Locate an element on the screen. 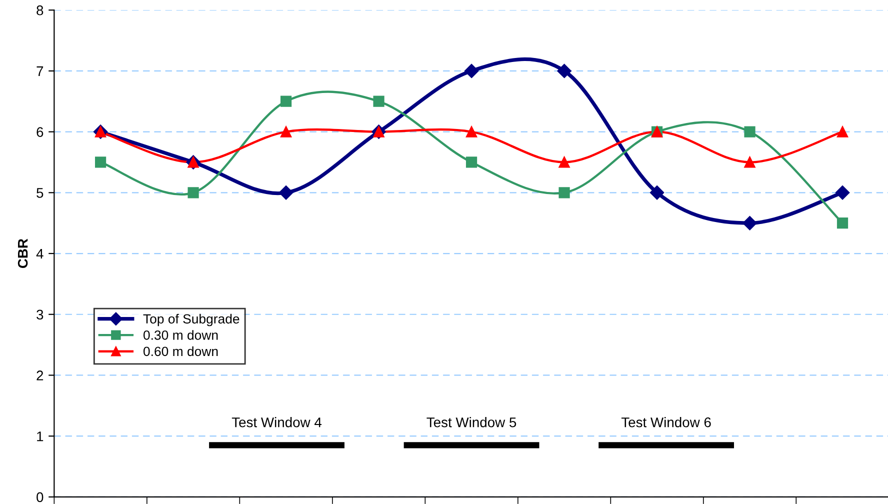 This screenshot has width=888, height=504. y-tick-label: 1 is located at coordinates (40, 437).